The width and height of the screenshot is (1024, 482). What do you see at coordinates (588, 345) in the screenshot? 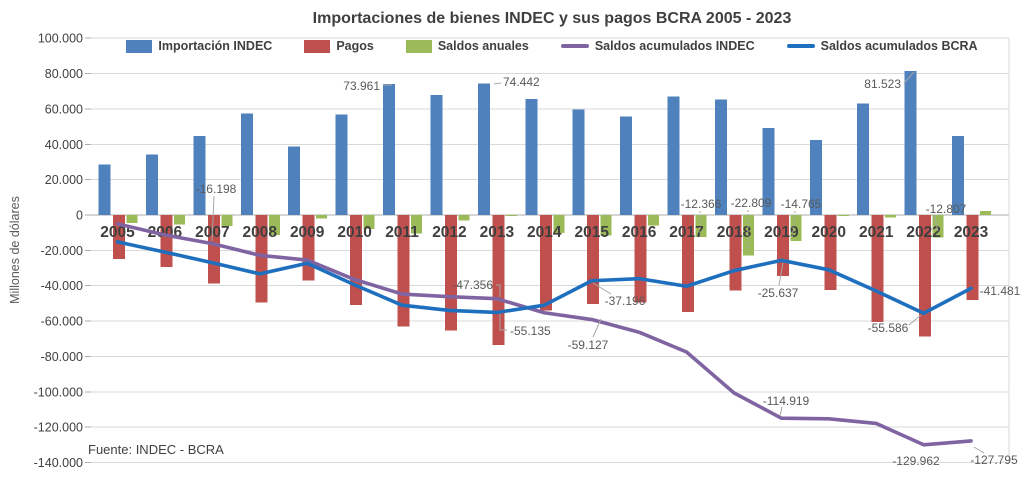
I see `data-label: -59.127` at bounding box center [588, 345].